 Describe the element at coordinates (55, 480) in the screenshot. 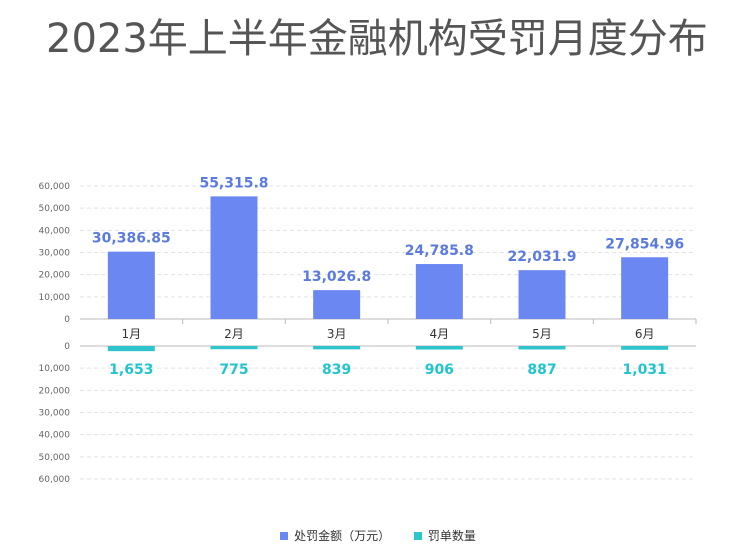

I see `y-tick-label-lower: 60,000` at that location.